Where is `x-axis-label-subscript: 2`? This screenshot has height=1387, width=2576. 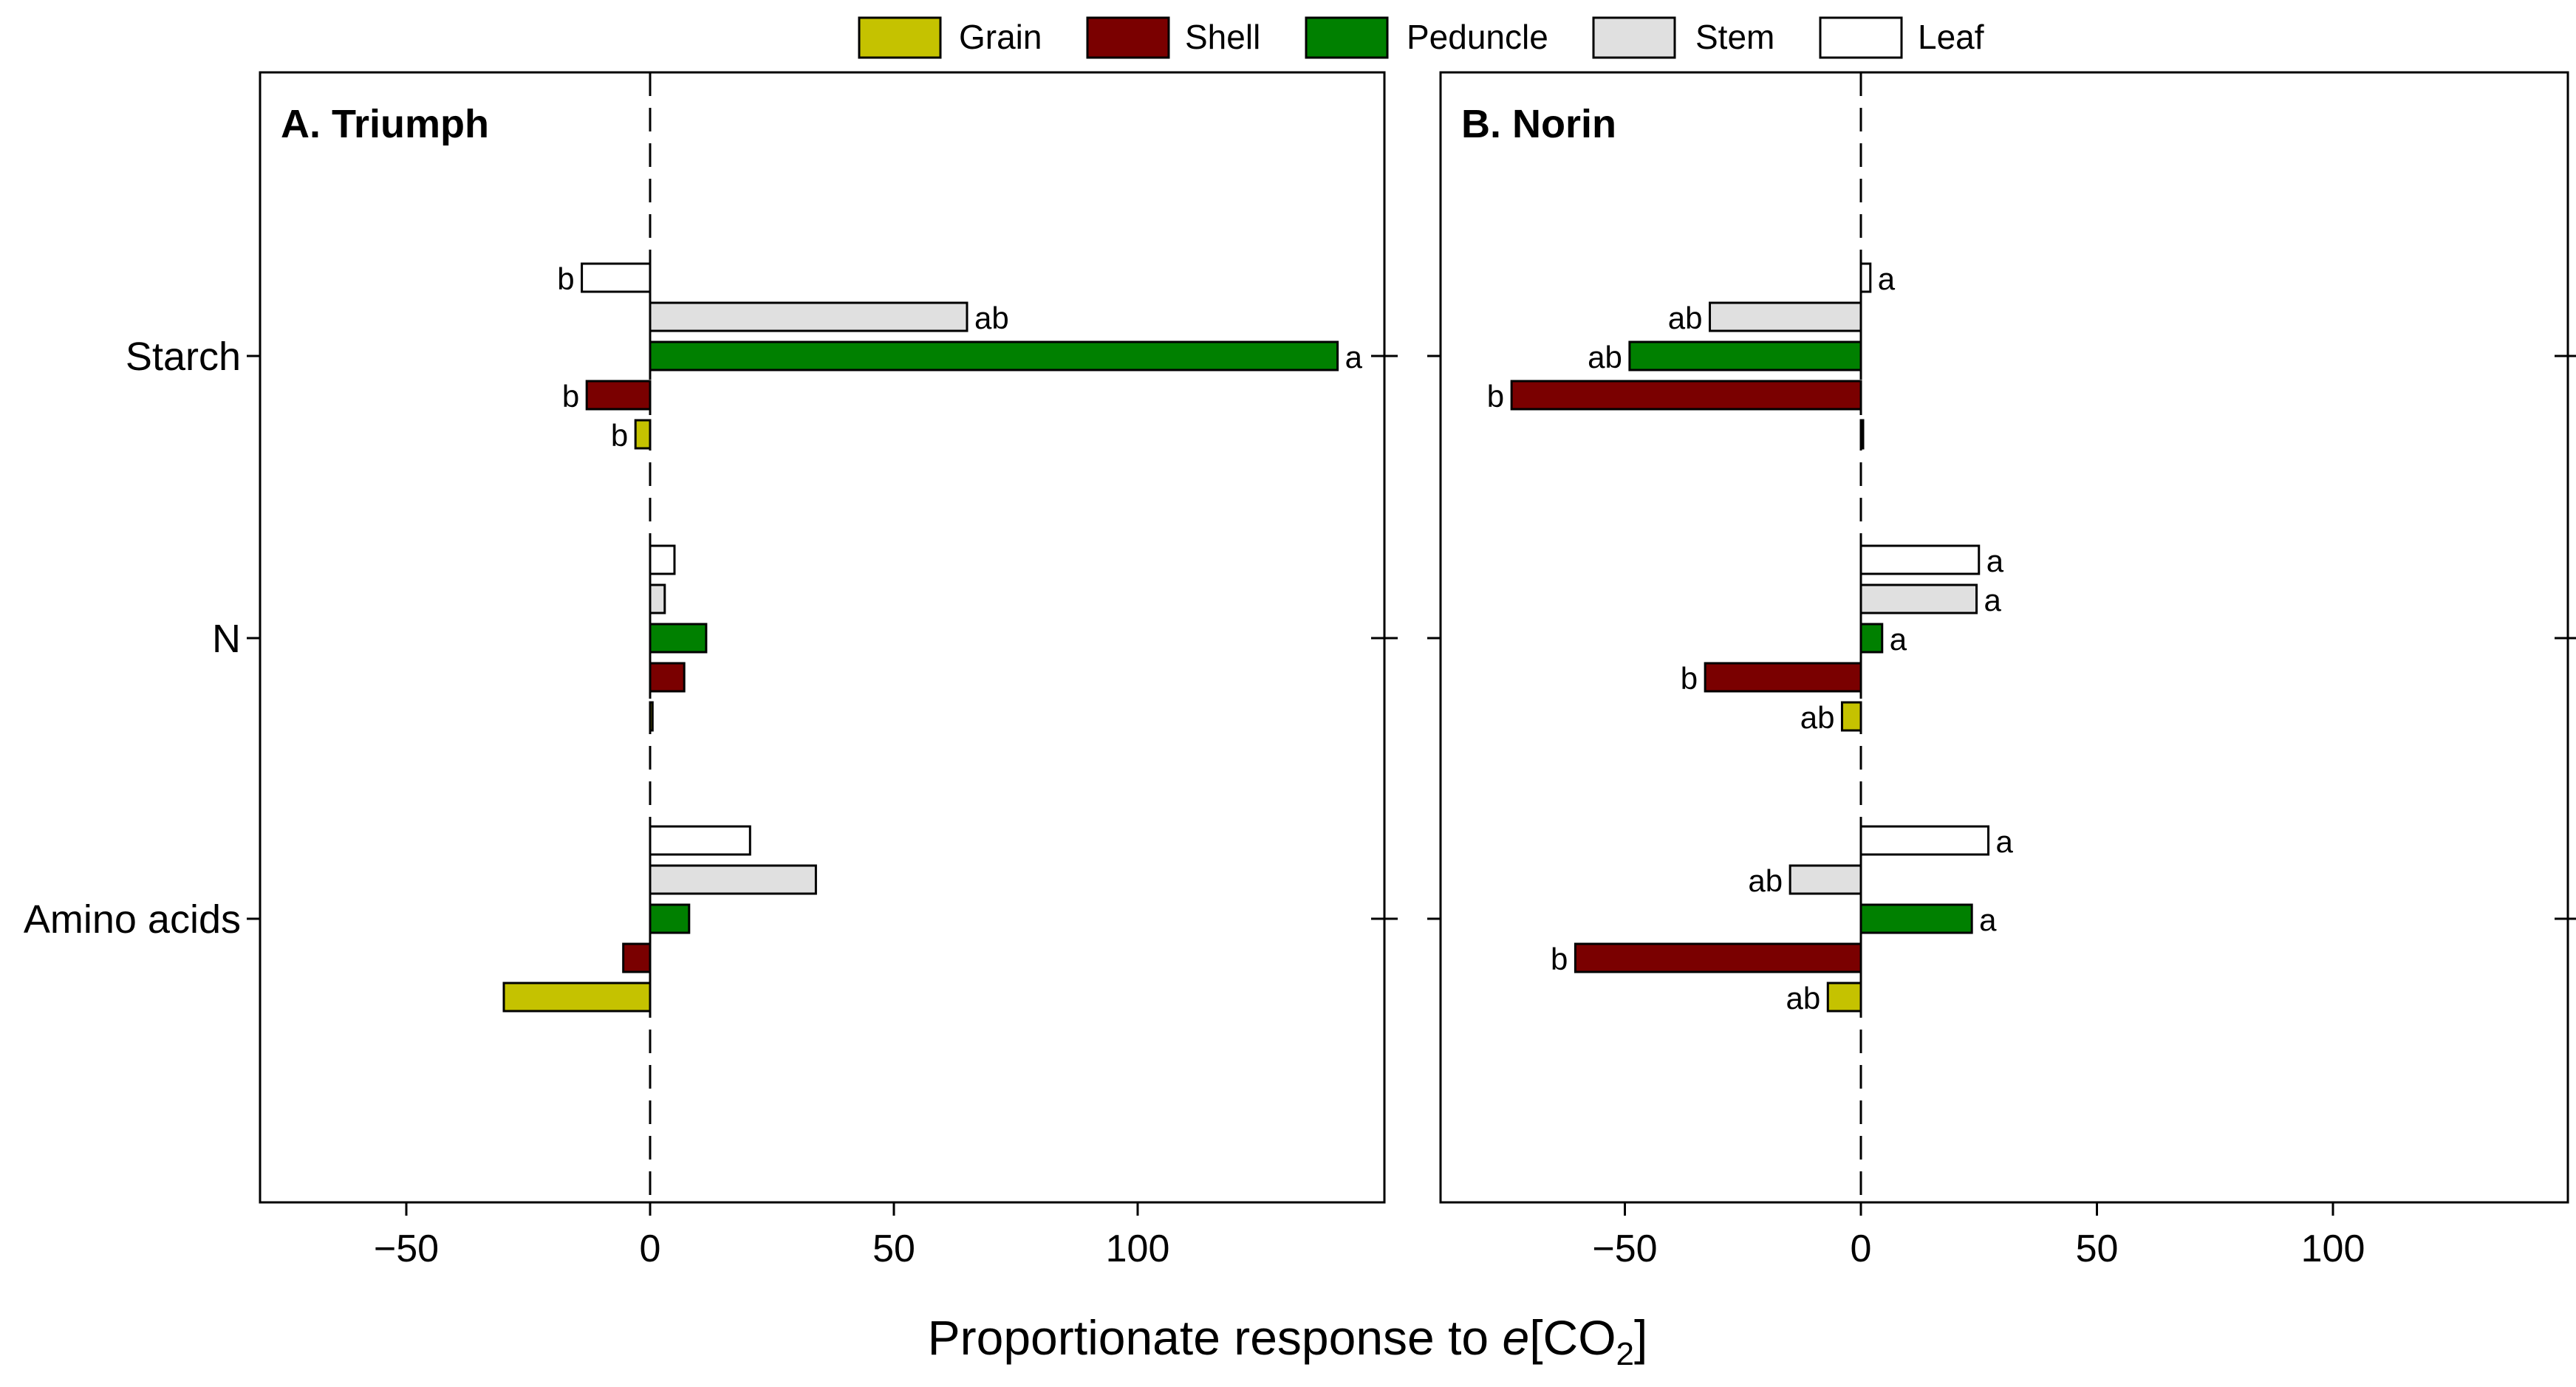 x-axis-label-subscript: 2 is located at coordinates (1625, 1354).